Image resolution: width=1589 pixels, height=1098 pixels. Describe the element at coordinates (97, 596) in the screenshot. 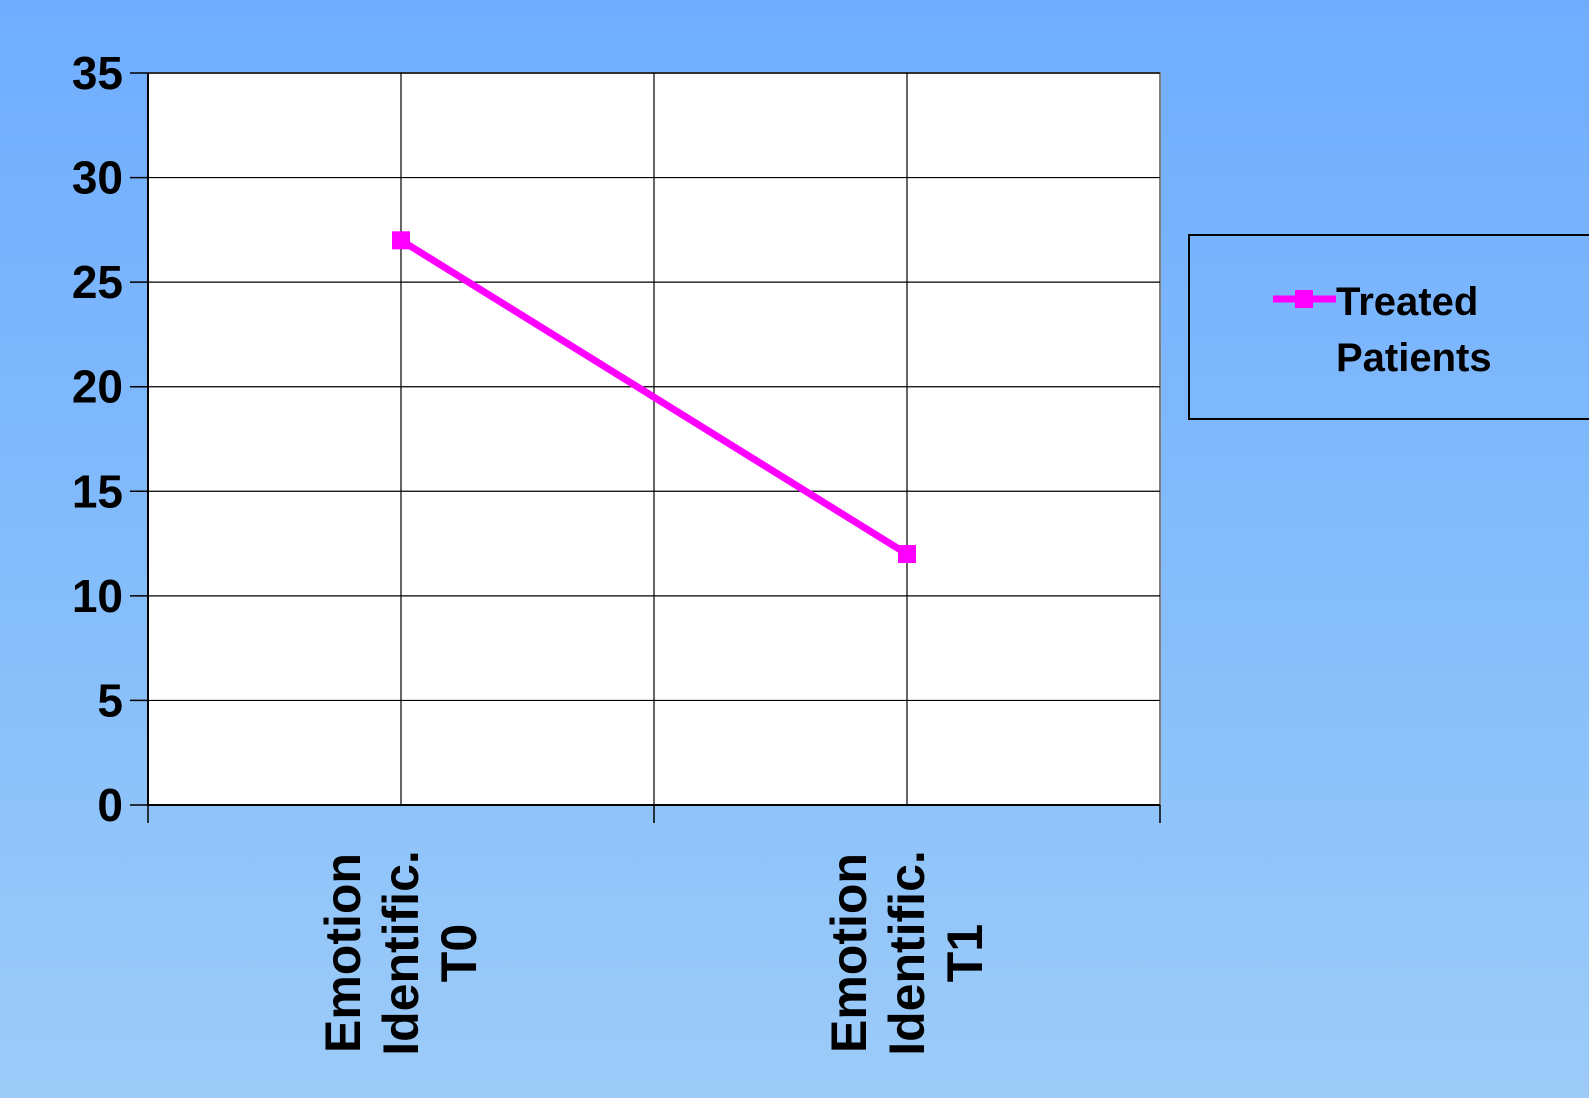

I see `y-tick-label: 10` at that location.